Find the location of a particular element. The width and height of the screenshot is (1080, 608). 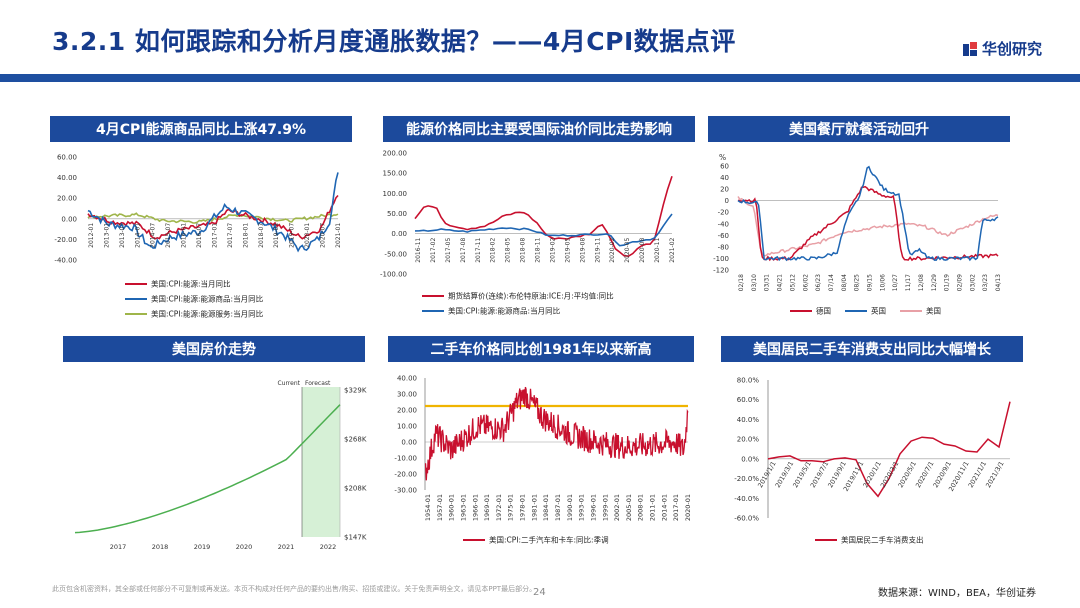

c2-ytick: -100.00 is located at coordinates (393, 275).